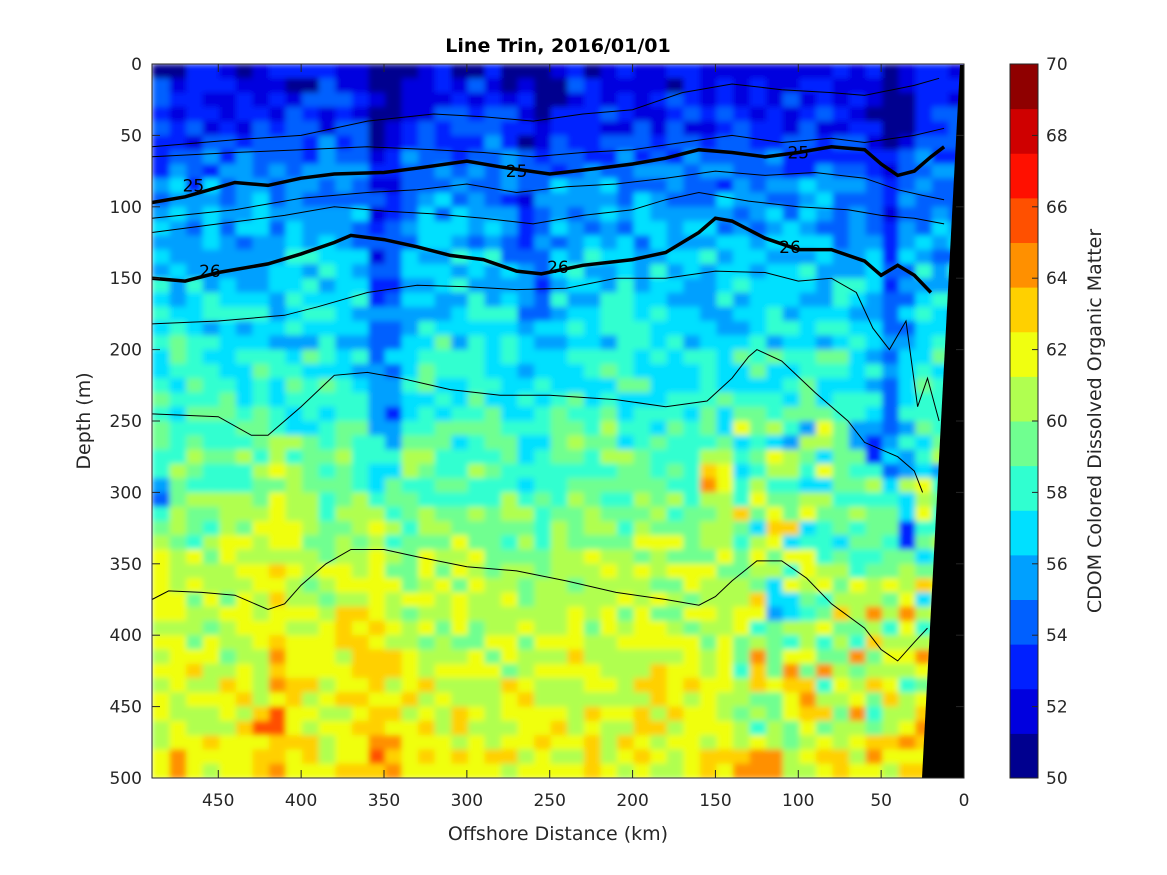  I want to click on isopycnal-label-25: 25, so click(517, 172).